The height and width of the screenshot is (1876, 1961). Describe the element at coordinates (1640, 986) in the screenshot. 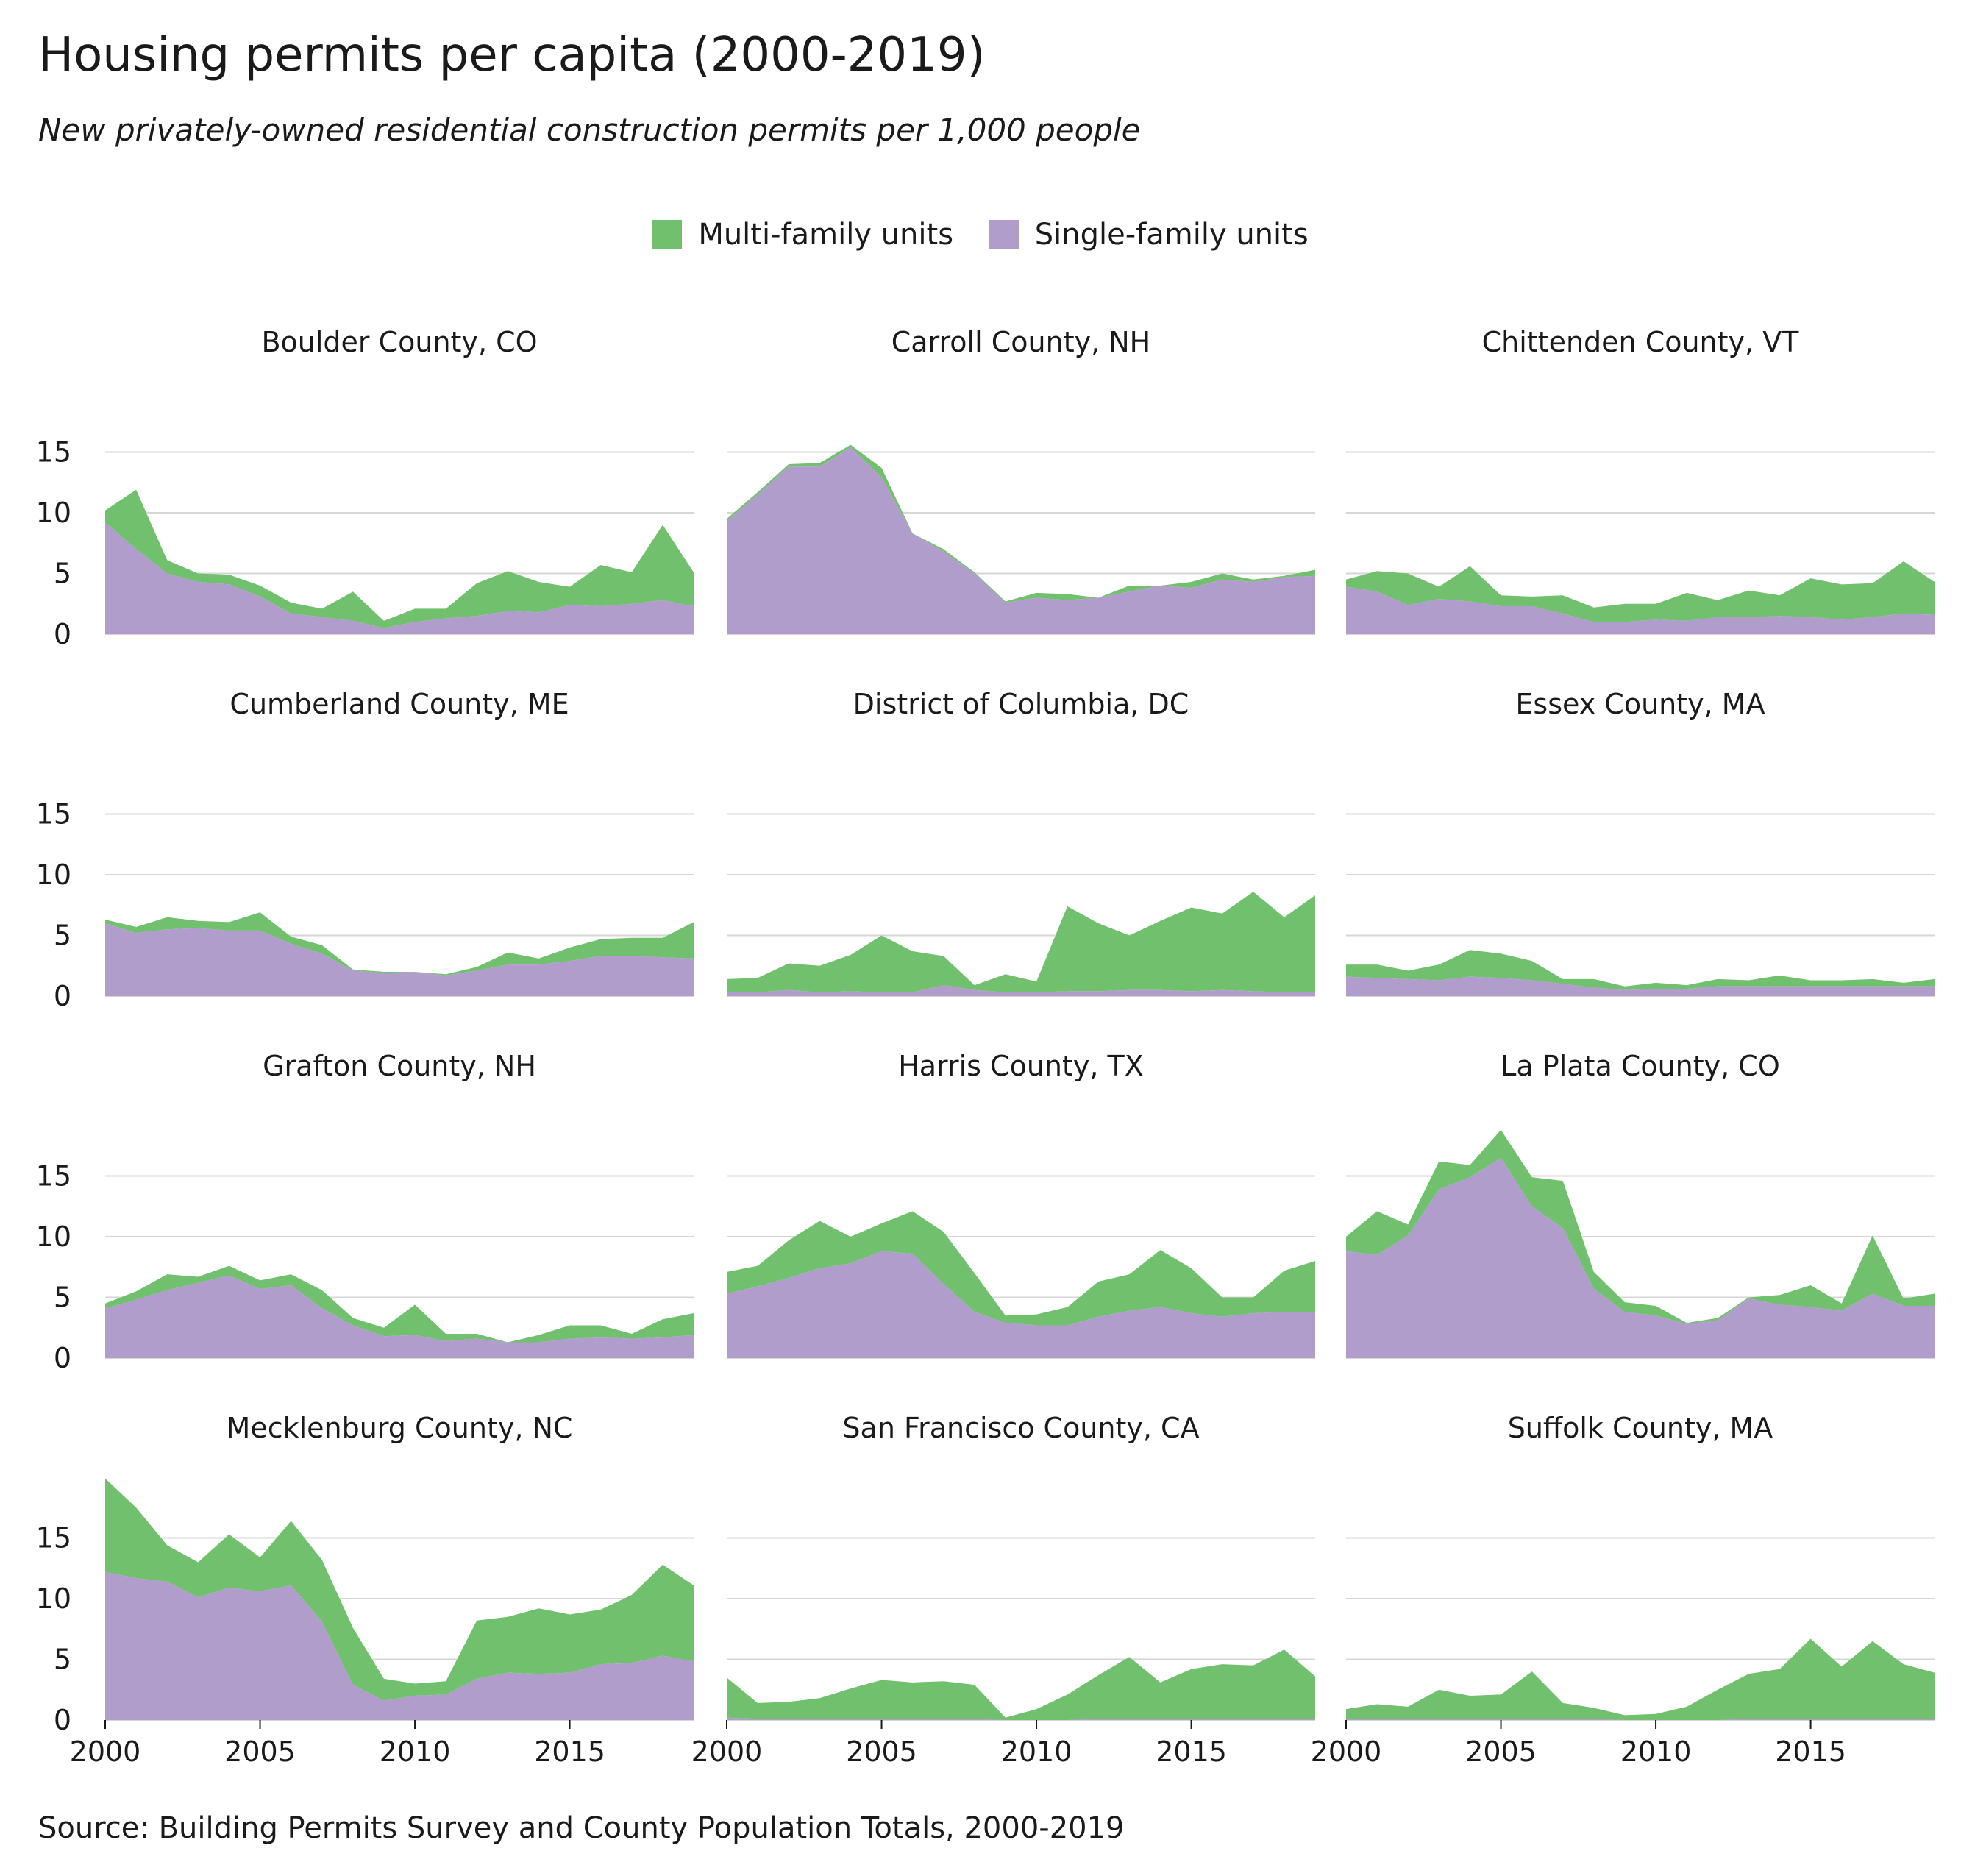

I see `area-single-family-essex-county-ma` at that location.